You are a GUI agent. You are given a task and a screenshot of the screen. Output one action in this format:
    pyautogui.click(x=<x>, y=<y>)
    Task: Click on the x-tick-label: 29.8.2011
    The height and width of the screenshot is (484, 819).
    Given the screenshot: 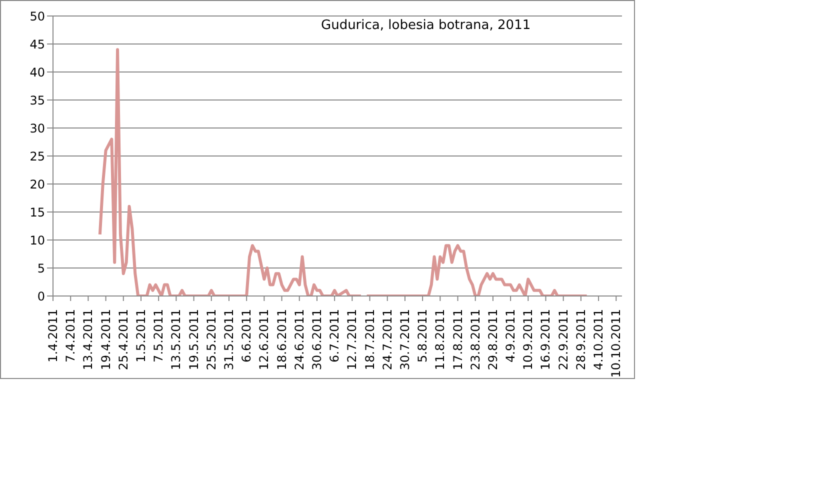 What is the action you would take?
    pyautogui.click(x=493, y=339)
    